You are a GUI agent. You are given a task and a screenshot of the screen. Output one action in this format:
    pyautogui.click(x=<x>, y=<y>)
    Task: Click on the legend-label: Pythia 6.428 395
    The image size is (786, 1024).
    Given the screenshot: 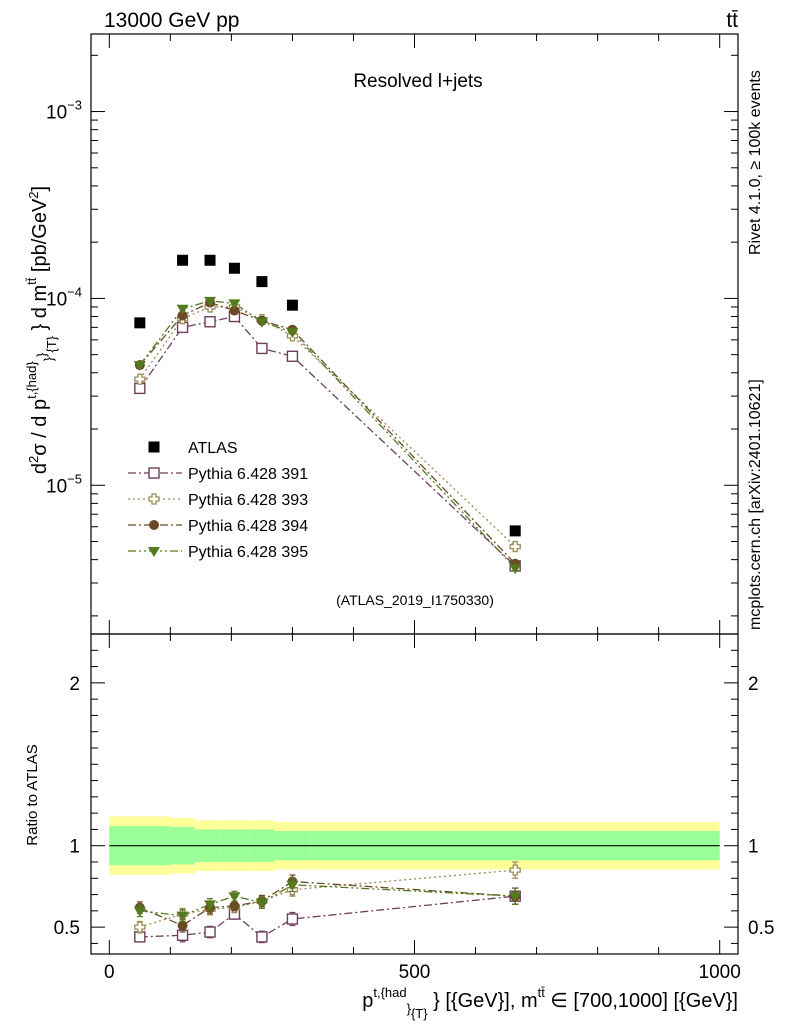 What is the action you would take?
    pyautogui.click(x=248, y=552)
    